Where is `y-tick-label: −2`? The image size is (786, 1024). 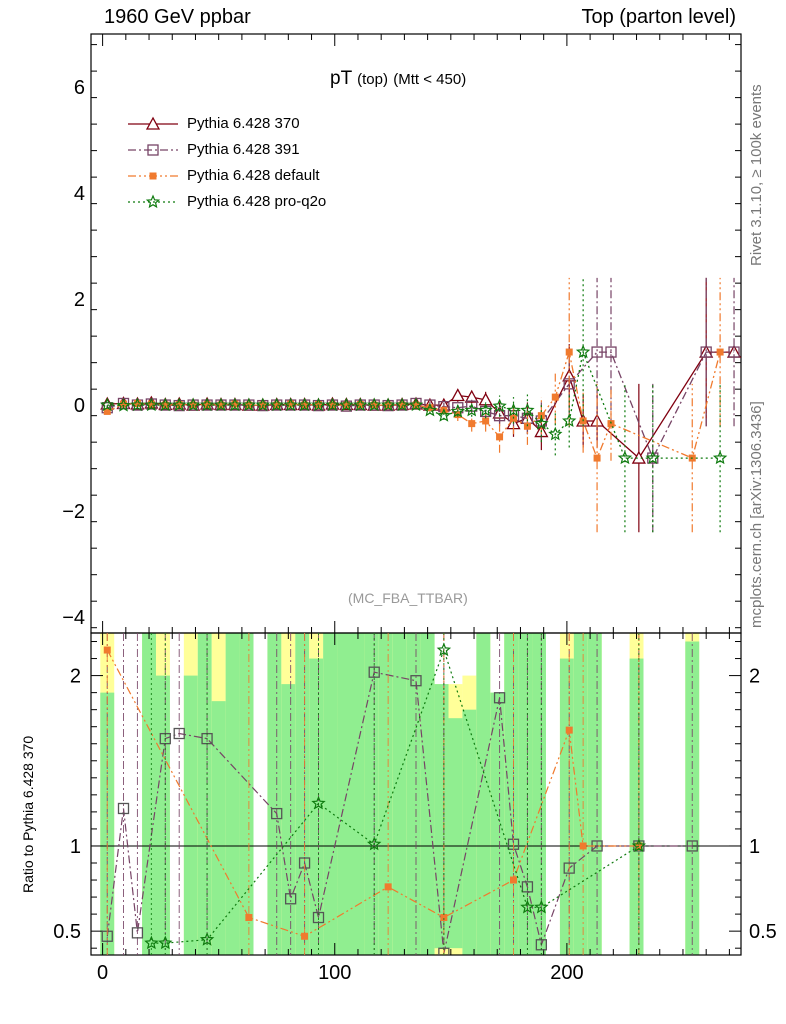
y-tick-label: −2 is located at coordinates (73, 512).